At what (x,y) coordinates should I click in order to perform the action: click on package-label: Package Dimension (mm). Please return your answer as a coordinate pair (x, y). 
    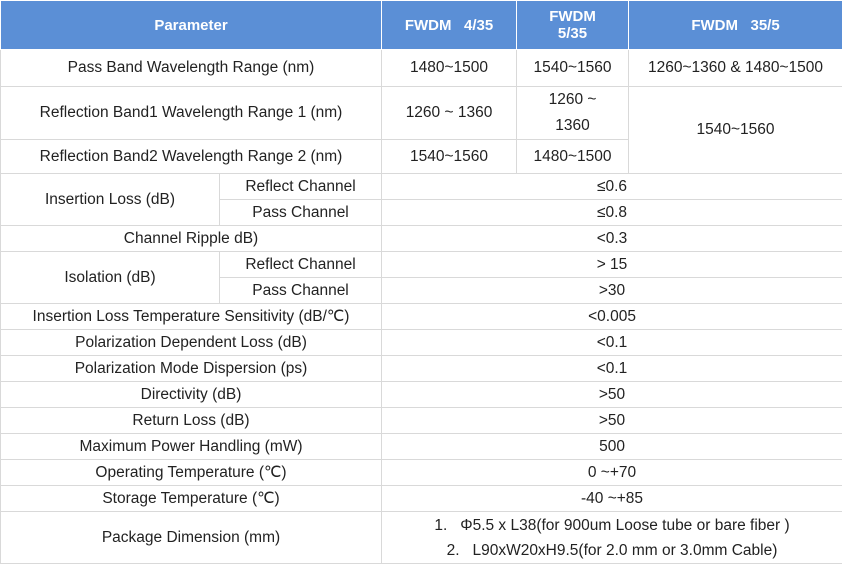
    Looking at the image, I should click on (191, 537).